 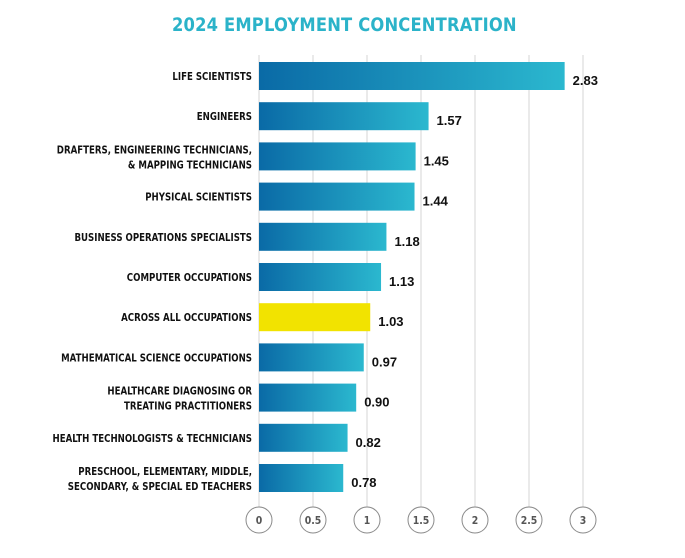 What do you see at coordinates (188, 407) in the screenshot?
I see `category-label: TREATING PRACTITIONERS` at bounding box center [188, 407].